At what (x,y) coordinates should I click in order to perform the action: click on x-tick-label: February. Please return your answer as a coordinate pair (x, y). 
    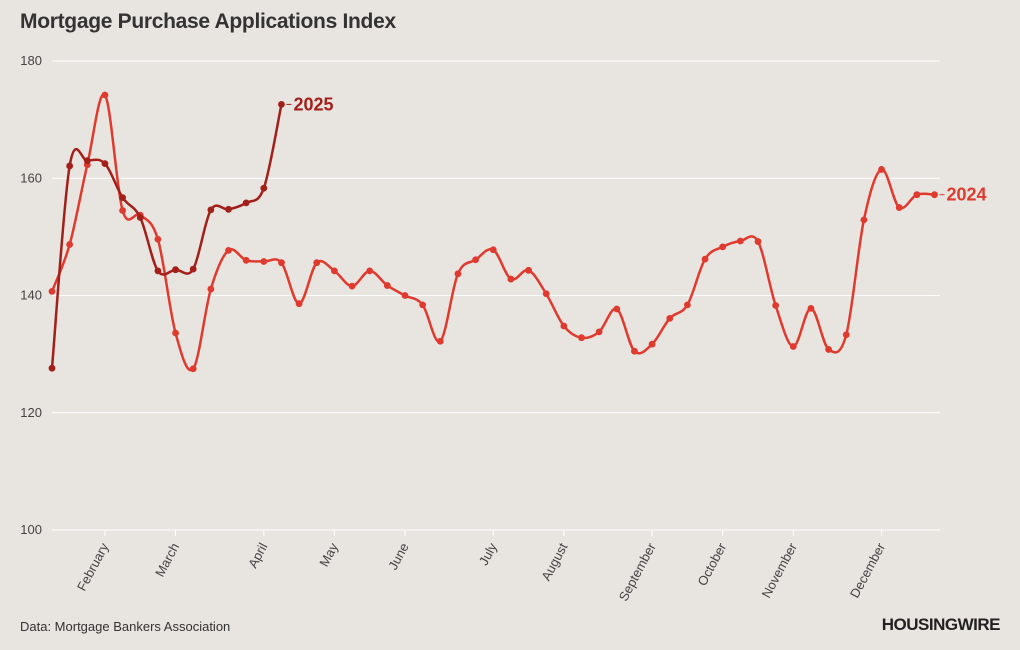
    Looking at the image, I should click on (93, 566).